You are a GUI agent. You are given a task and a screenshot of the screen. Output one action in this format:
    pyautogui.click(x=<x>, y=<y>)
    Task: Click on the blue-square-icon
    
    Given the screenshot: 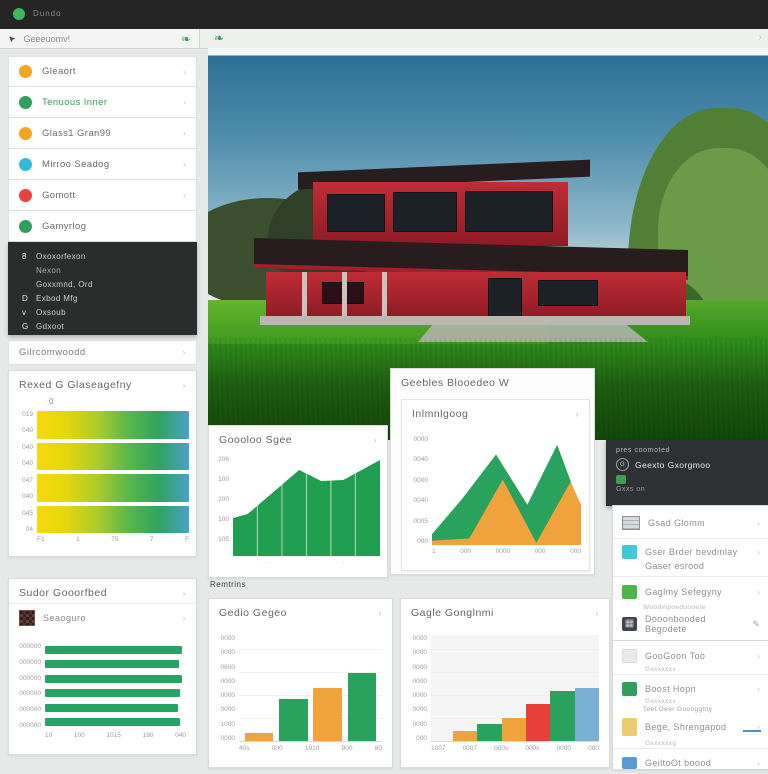 What is the action you would take?
    pyautogui.click(x=629, y=763)
    